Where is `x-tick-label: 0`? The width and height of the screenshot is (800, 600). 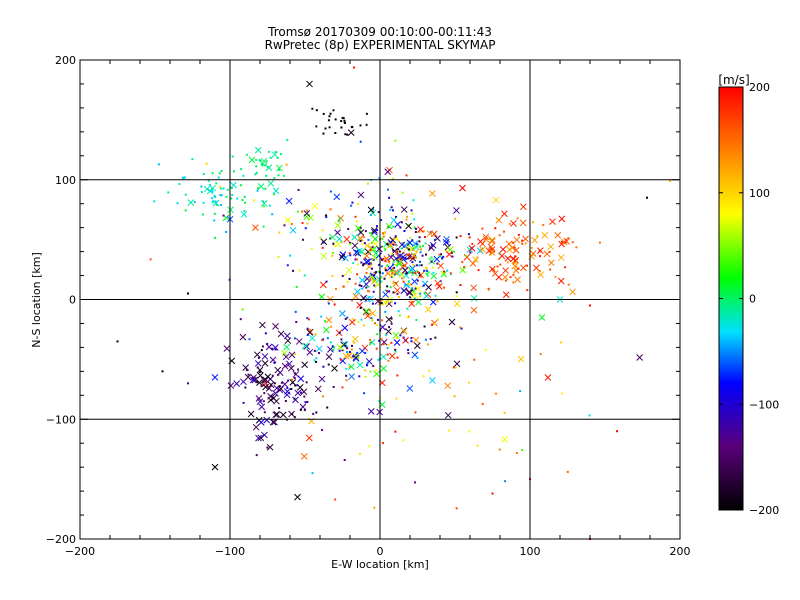 x-tick-label: 0 is located at coordinates (380, 551).